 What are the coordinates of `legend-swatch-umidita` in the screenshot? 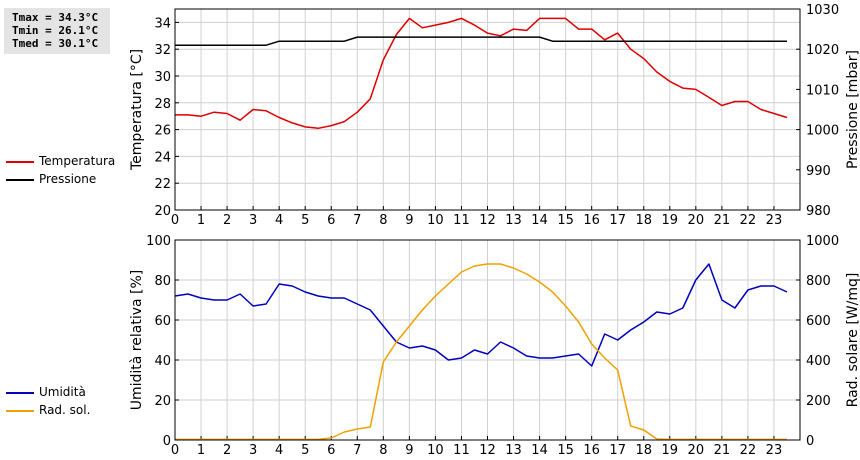 It's located at (20, 393).